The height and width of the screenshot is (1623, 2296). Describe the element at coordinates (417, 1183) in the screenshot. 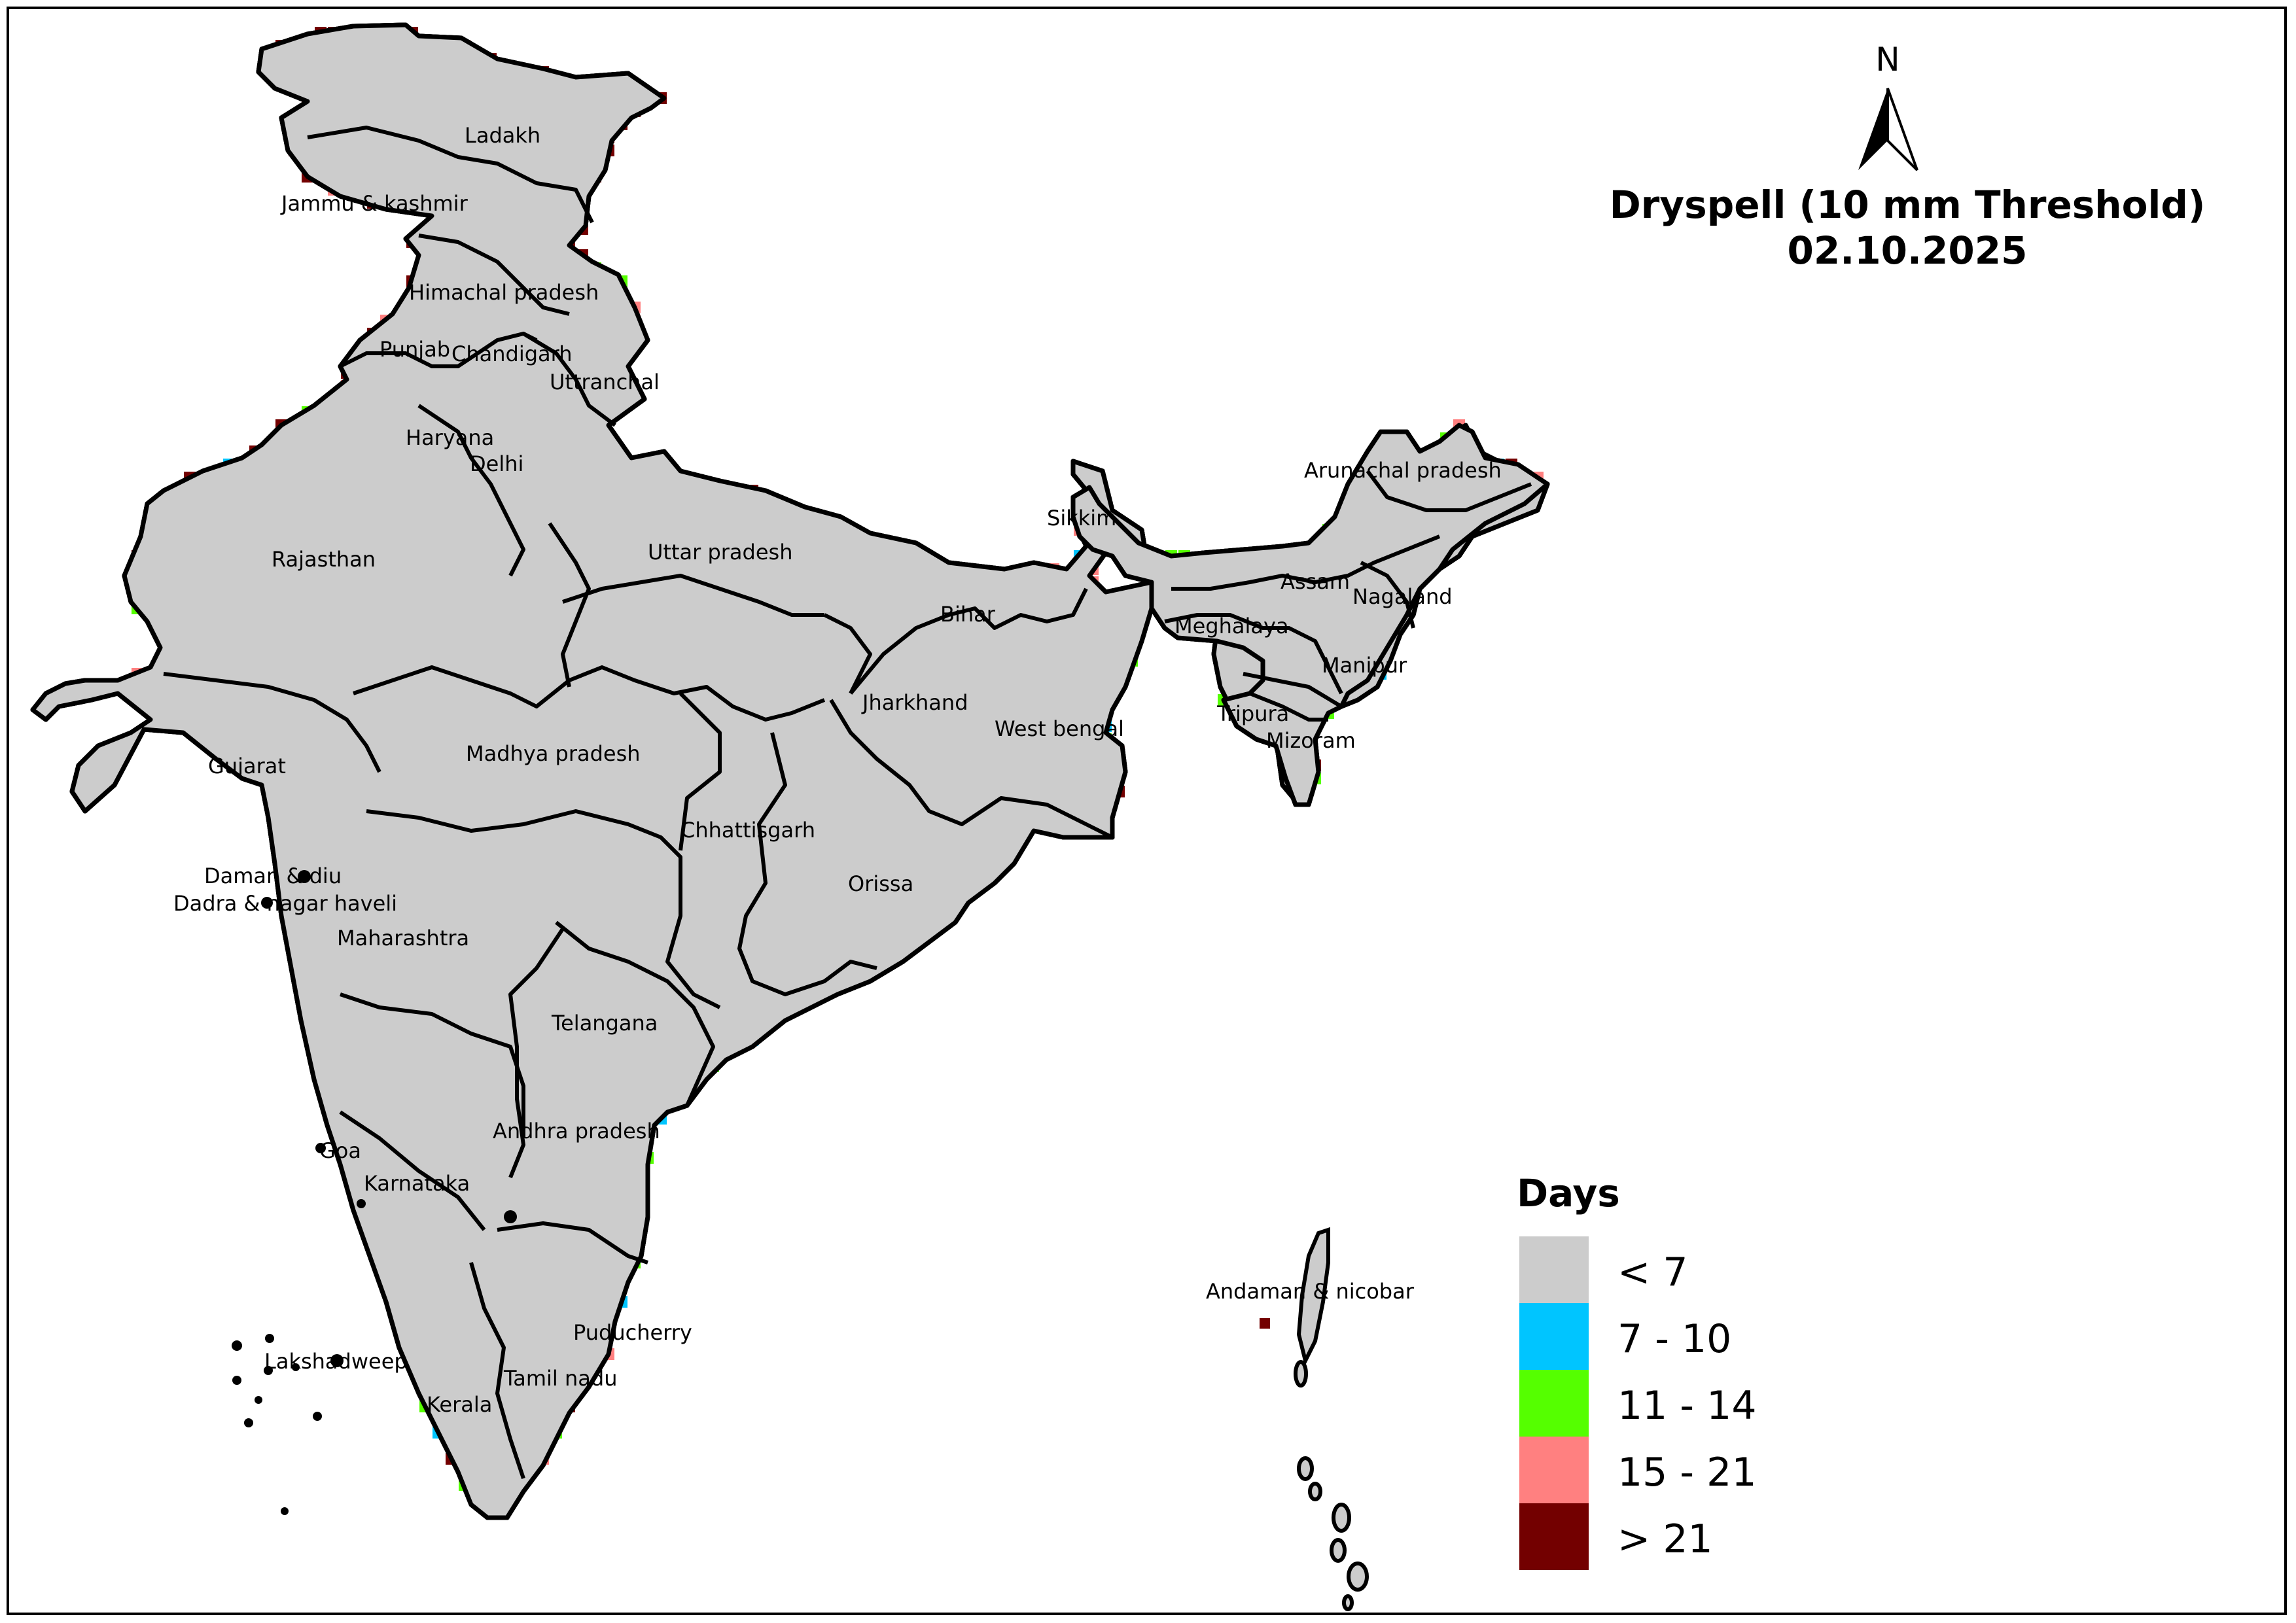

I see `state-label-karnataka: Karnataka` at that location.